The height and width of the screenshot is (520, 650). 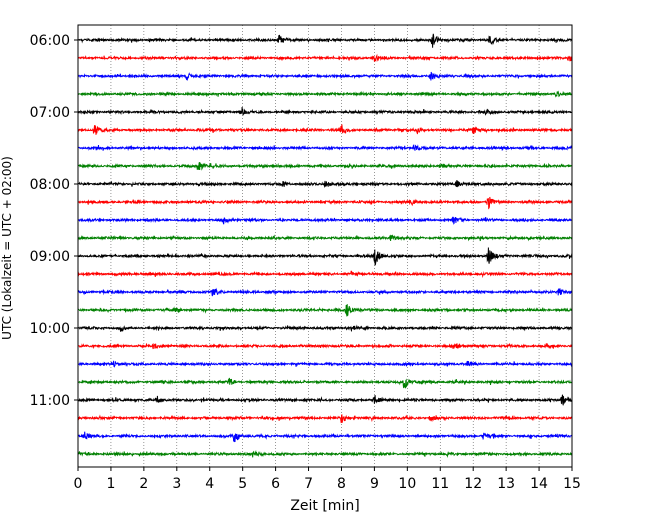 I want to click on x-tick-label: 0, so click(x=78, y=484).